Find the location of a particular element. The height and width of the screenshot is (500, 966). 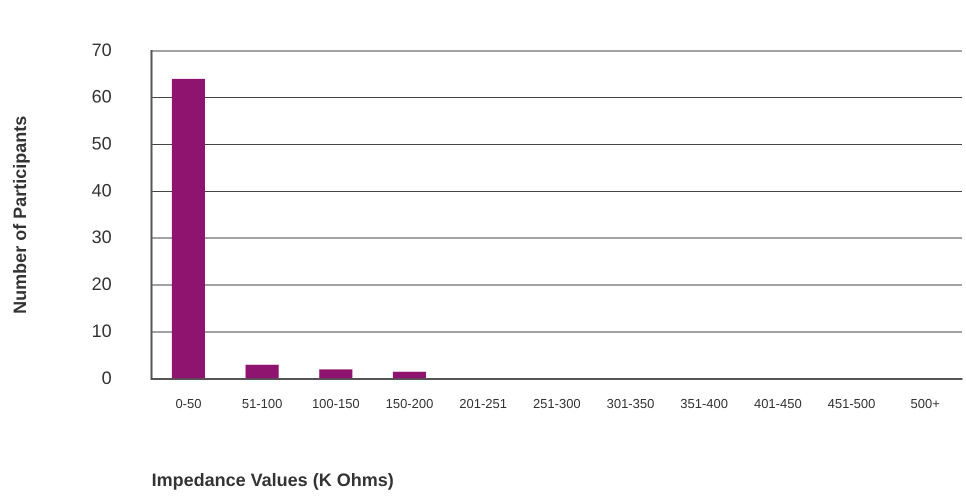

x-tick-label: 301-350 is located at coordinates (630, 404).